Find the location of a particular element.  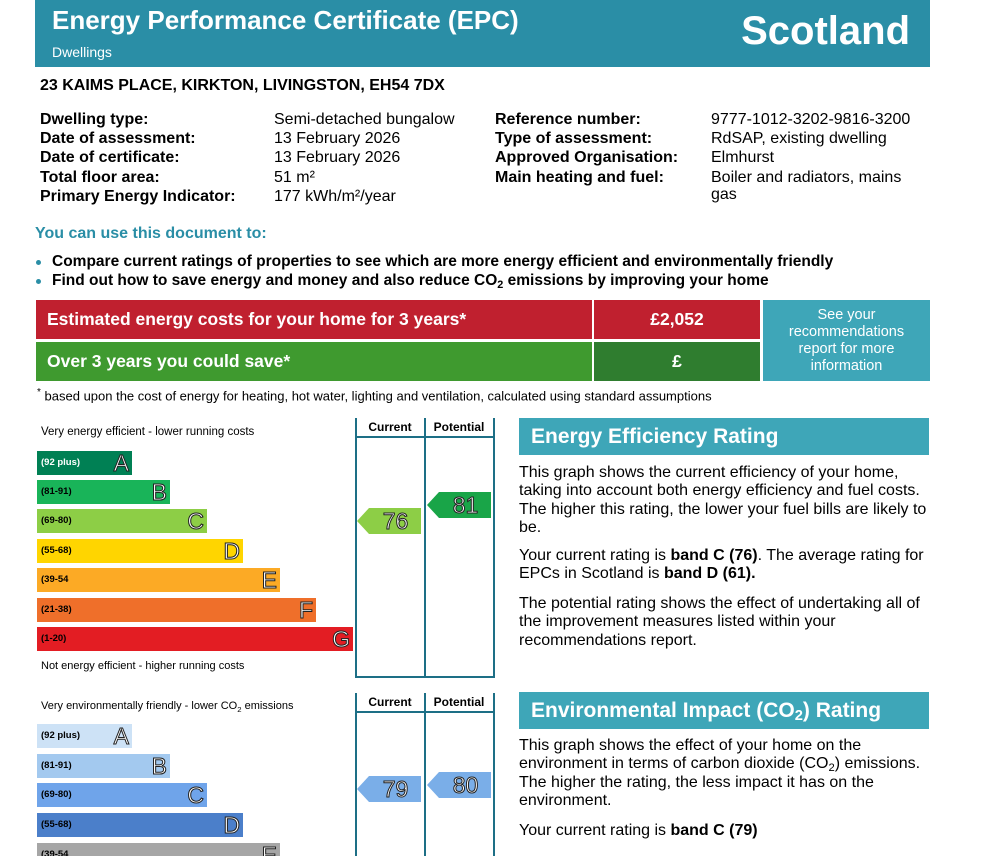

detail-label: Dwelling type: is located at coordinates (94, 119).